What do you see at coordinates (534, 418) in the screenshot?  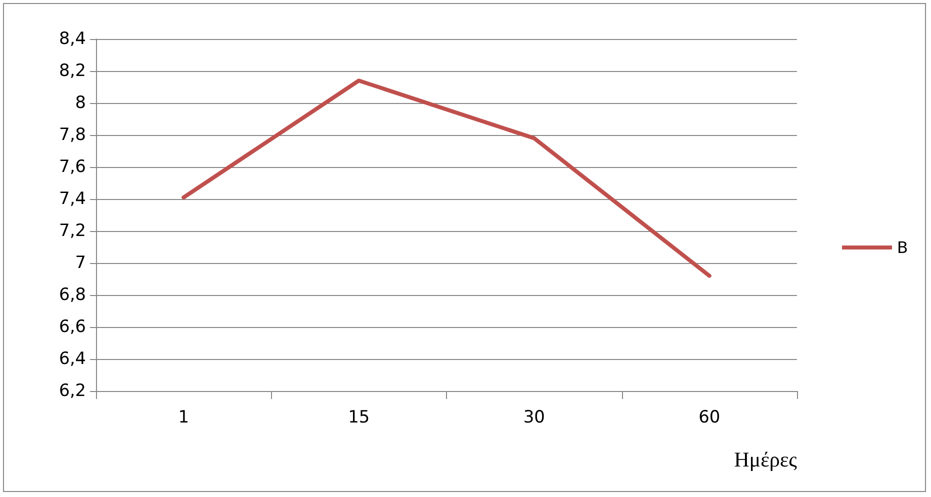 I see `x-tick-label: 30` at bounding box center [534, 418].